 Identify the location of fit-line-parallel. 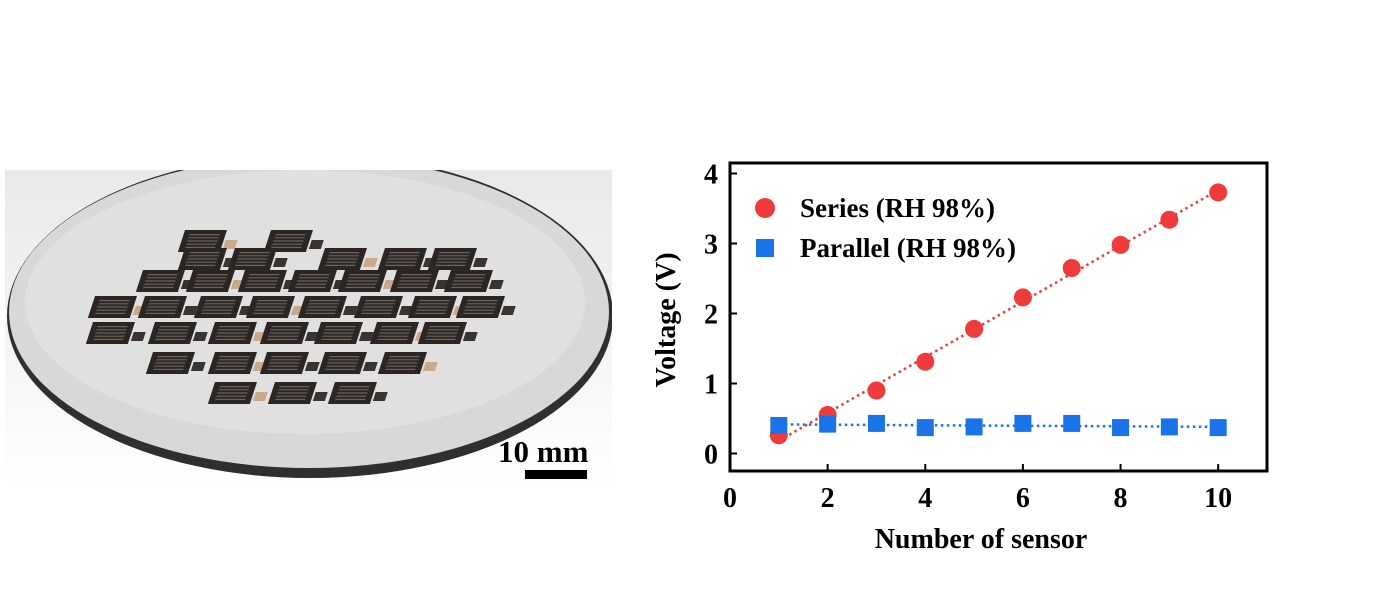
(998, 426).